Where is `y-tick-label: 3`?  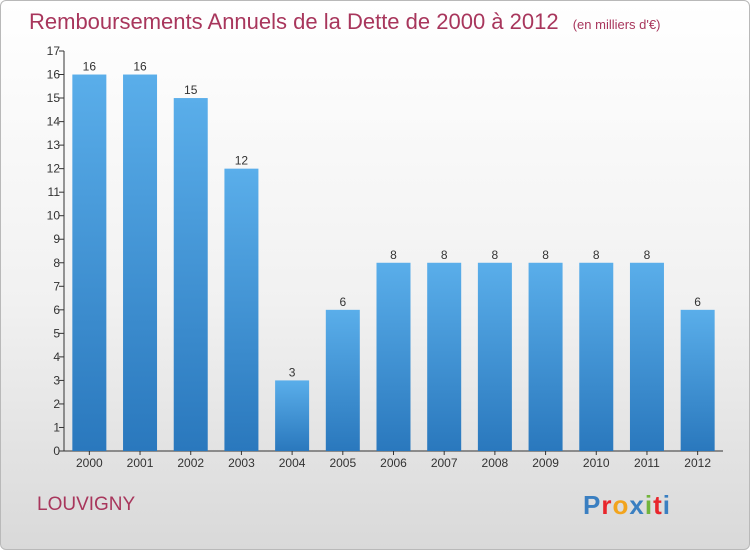 y-tick-label: 3 is located at coordinates (56, 380).